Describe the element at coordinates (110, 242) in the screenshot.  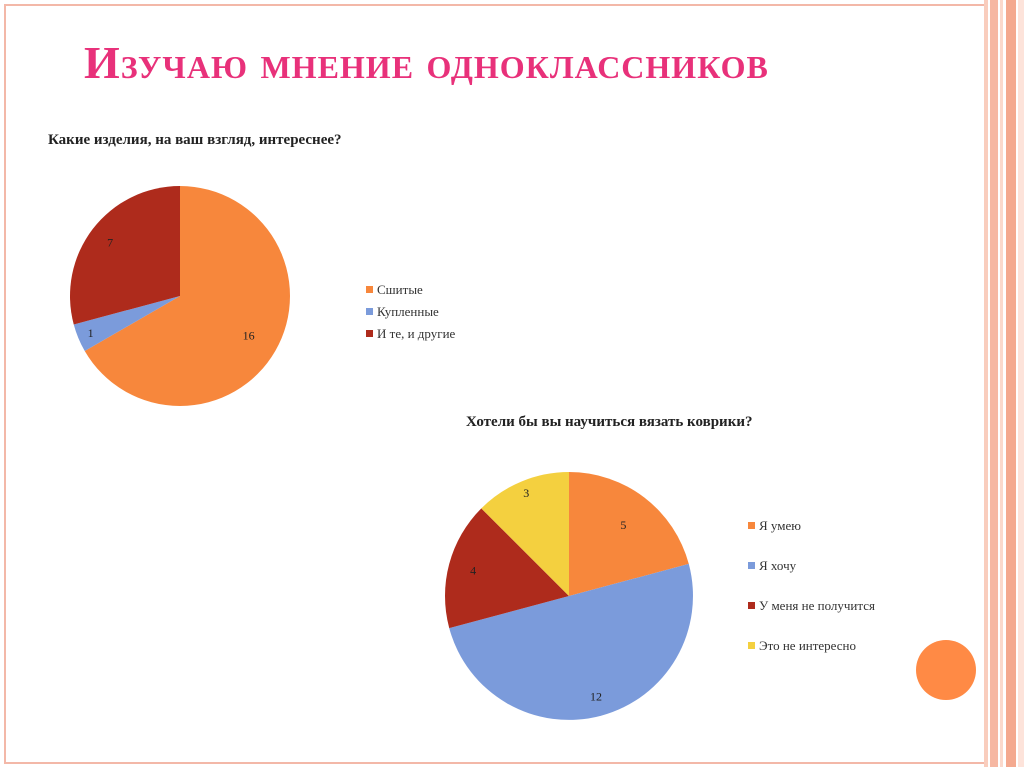
I see `data-label: 7` at that location.